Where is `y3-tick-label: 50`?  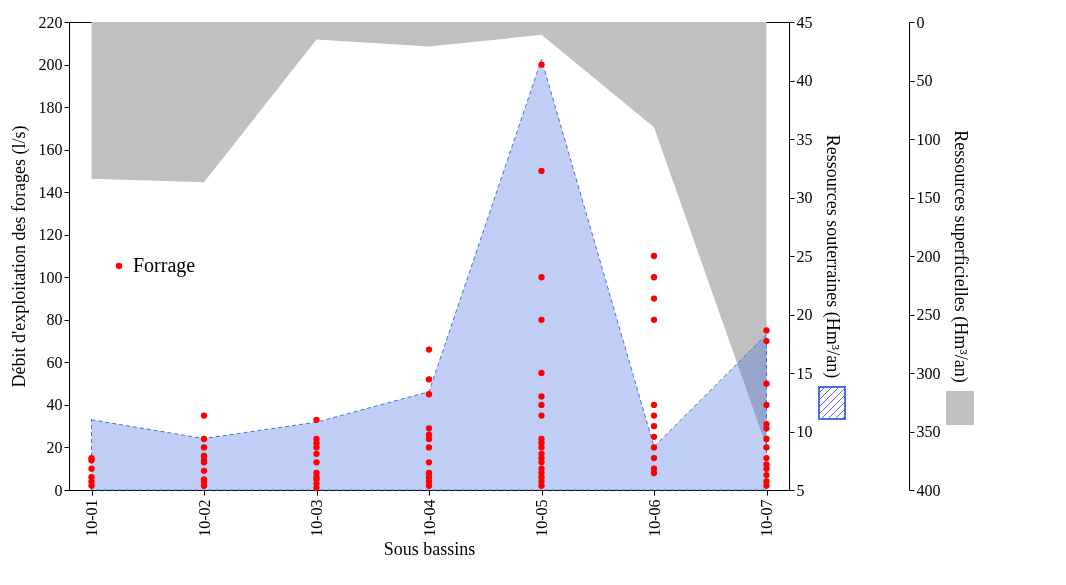 y3-tick-label: 50 is located at coordinates (924, 80).